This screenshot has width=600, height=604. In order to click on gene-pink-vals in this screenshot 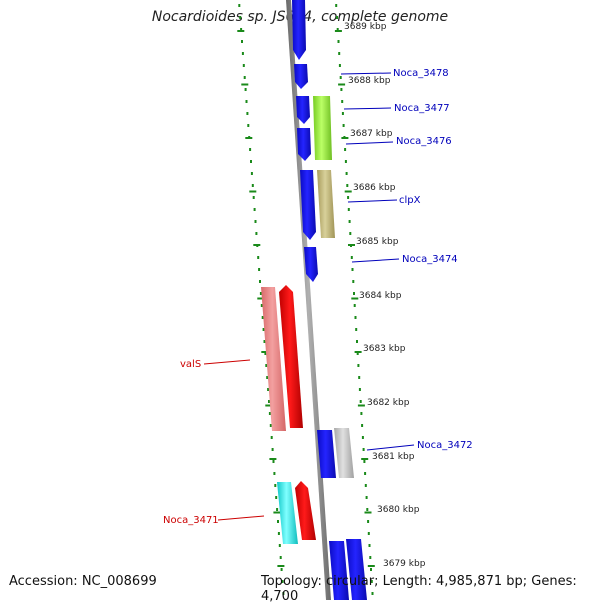, I will do `click(273, 359)`.